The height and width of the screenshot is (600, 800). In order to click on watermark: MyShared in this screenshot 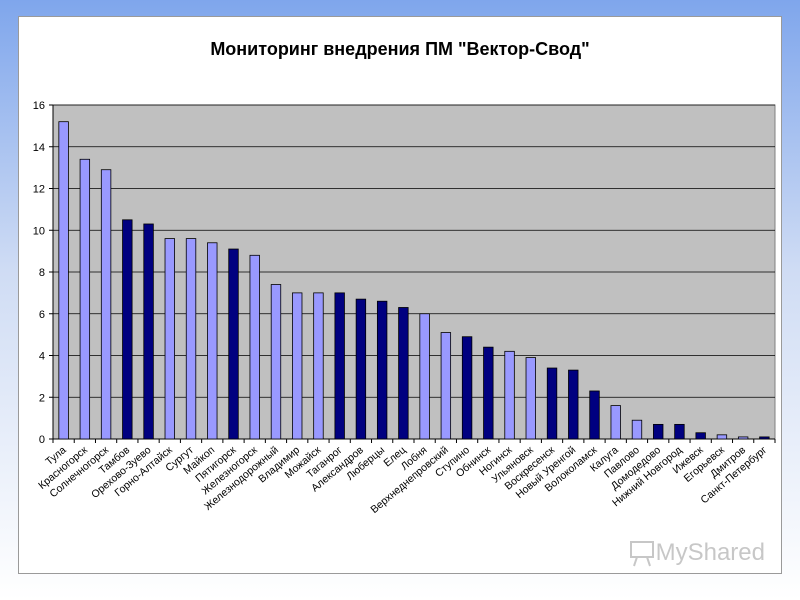, I will do `click(696, 553)`.